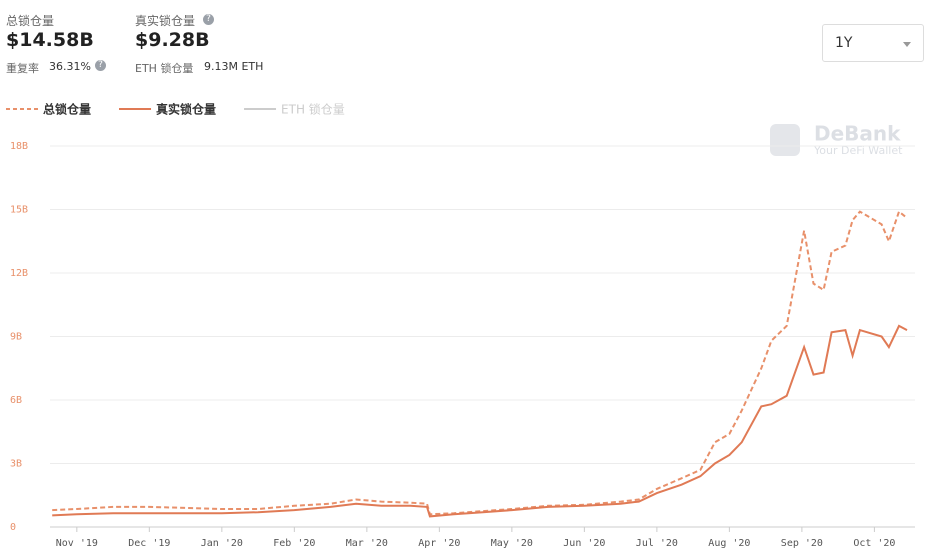 This screenshot has width=931, height=554. I want to click on y-tick-label: 15B, so click(19, 210).